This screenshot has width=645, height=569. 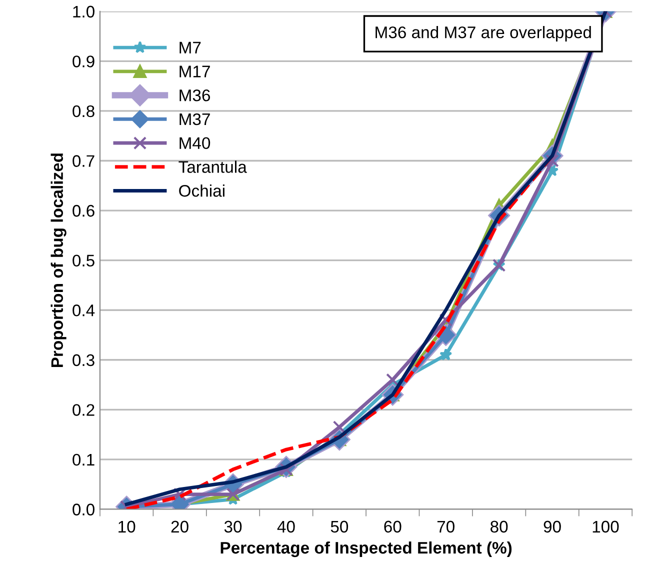 I want to click on y-tick-label: 0.6, so click(x=83, y=210).